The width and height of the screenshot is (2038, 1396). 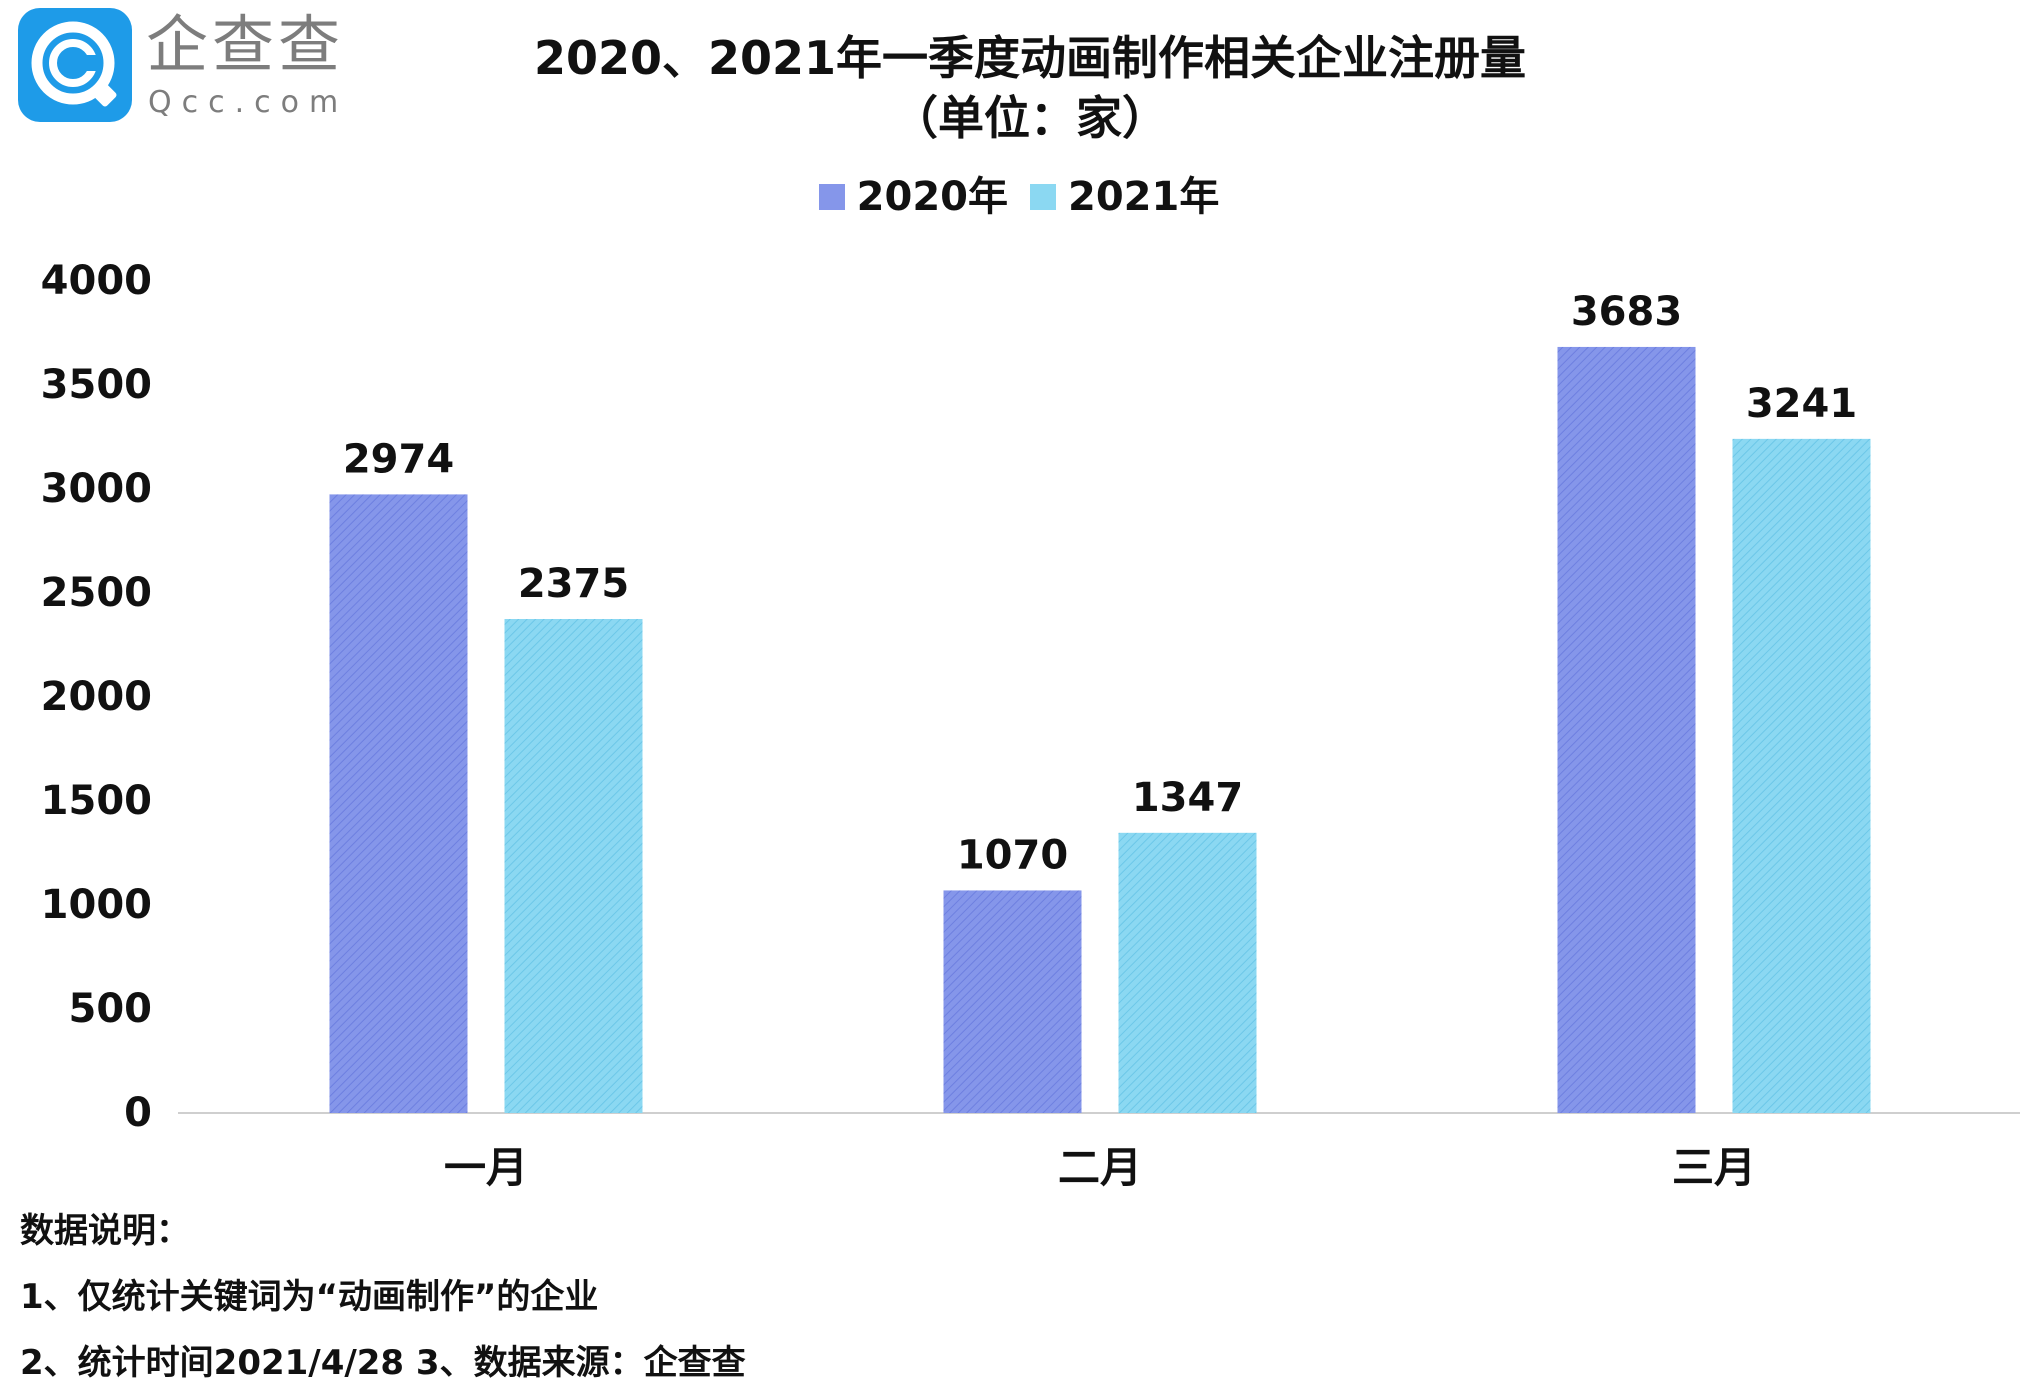 I want to click on y-axis-ticks: 0 500 1000 1500 2000 2500 3000 3500 4000, so click(x=96, y=697).